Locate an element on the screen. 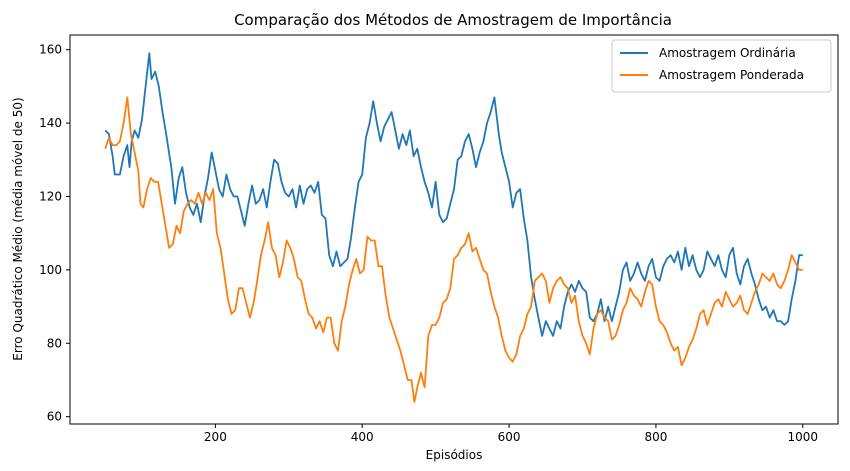 The image size is (850, 471). x-tick-label: 400 is located at coordinates (362, 437).